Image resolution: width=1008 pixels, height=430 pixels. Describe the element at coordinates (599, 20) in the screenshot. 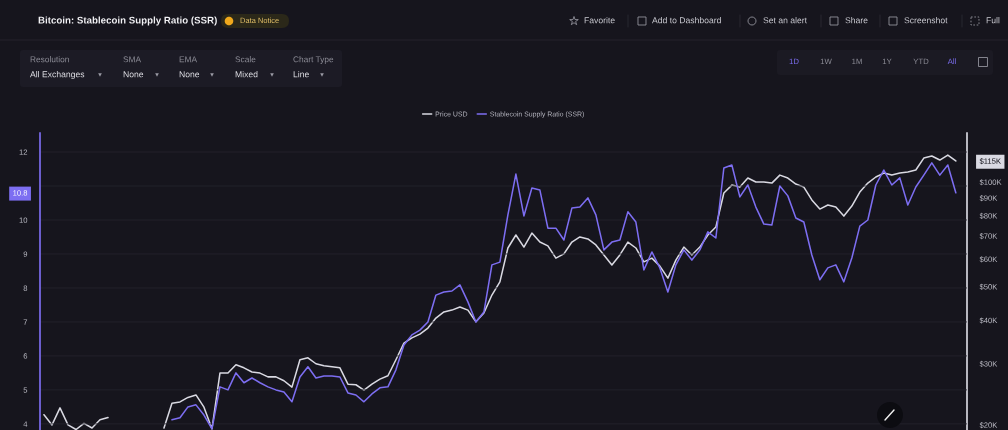

I see `text: Favorite` at that location.